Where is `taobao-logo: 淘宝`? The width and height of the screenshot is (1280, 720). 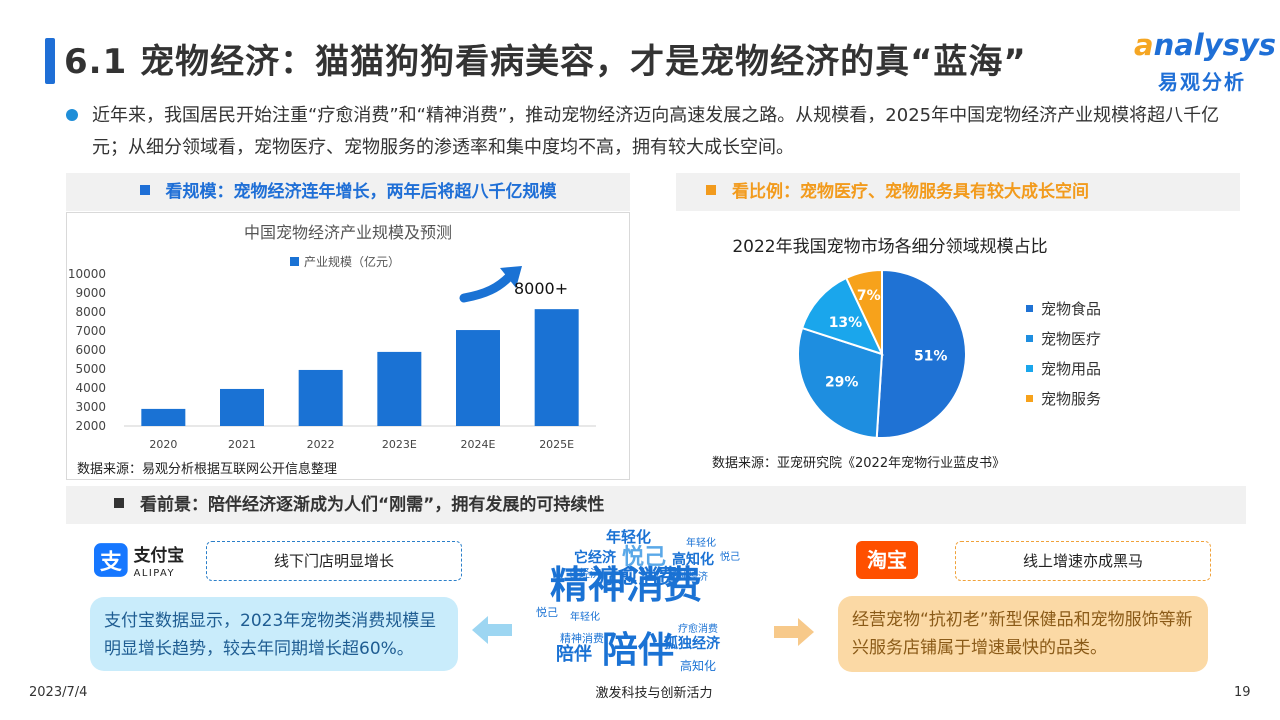
taobao-logo: 淘宝 is located at coordinates (887, 560).